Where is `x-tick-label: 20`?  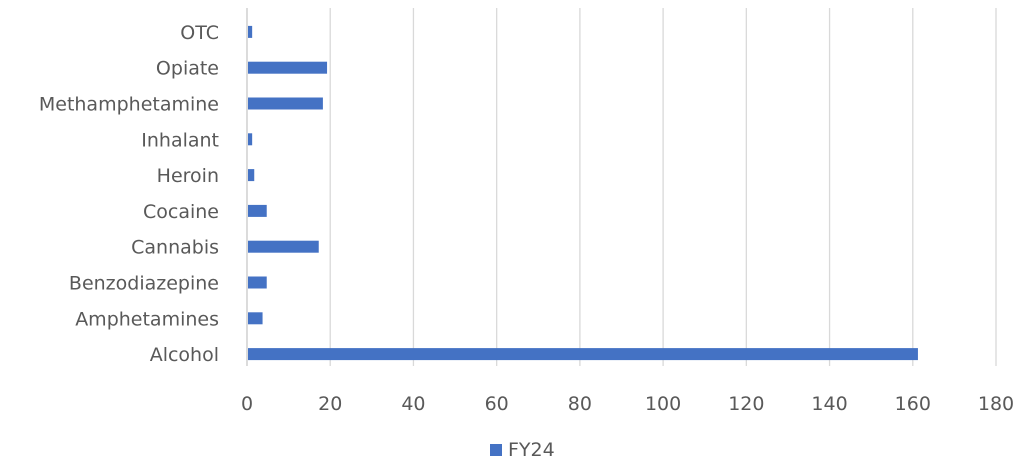
x-tick-label: 20 is located at coordinates (330, 404).